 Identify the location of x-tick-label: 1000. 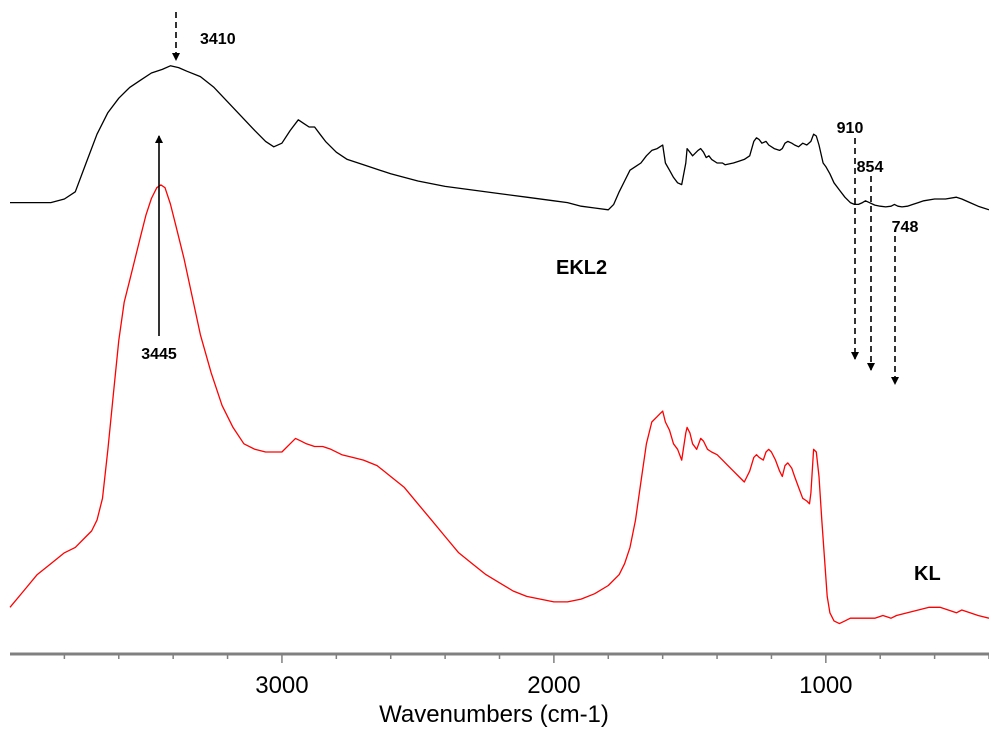
(825, 685).